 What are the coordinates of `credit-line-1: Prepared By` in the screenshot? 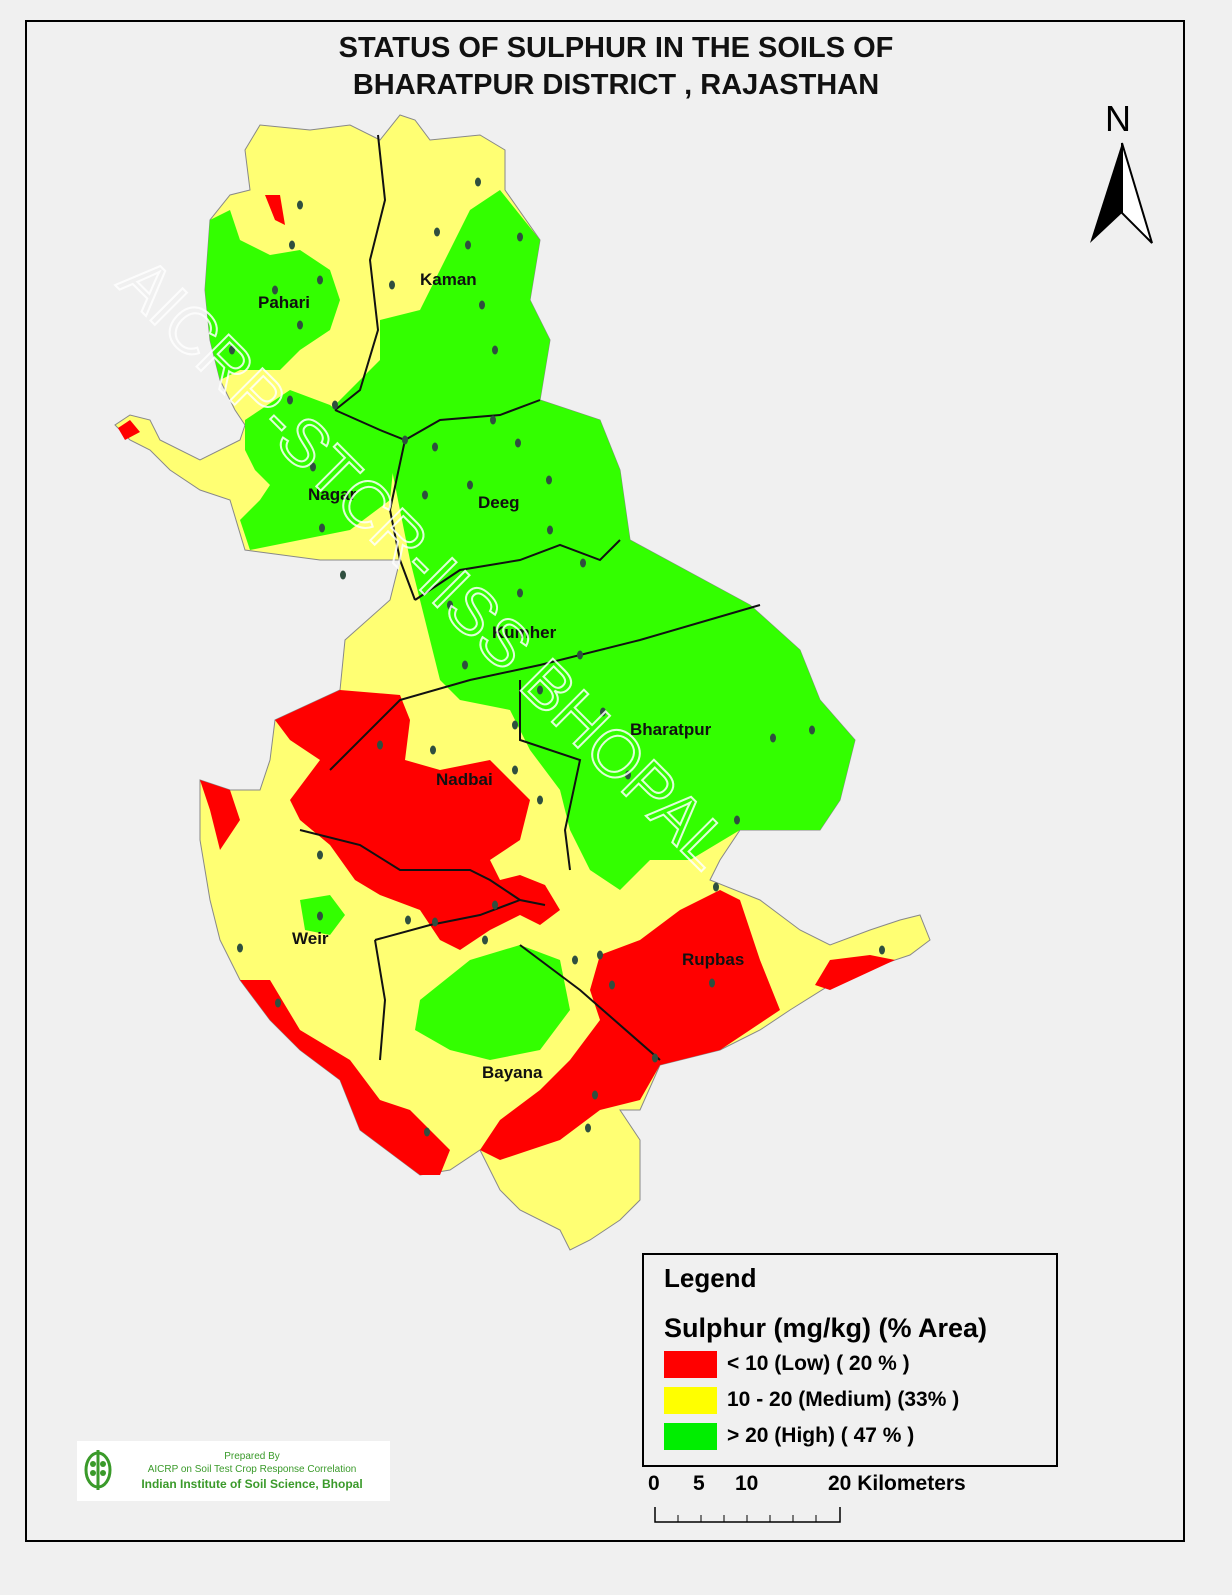 It's located at (252, 1456).